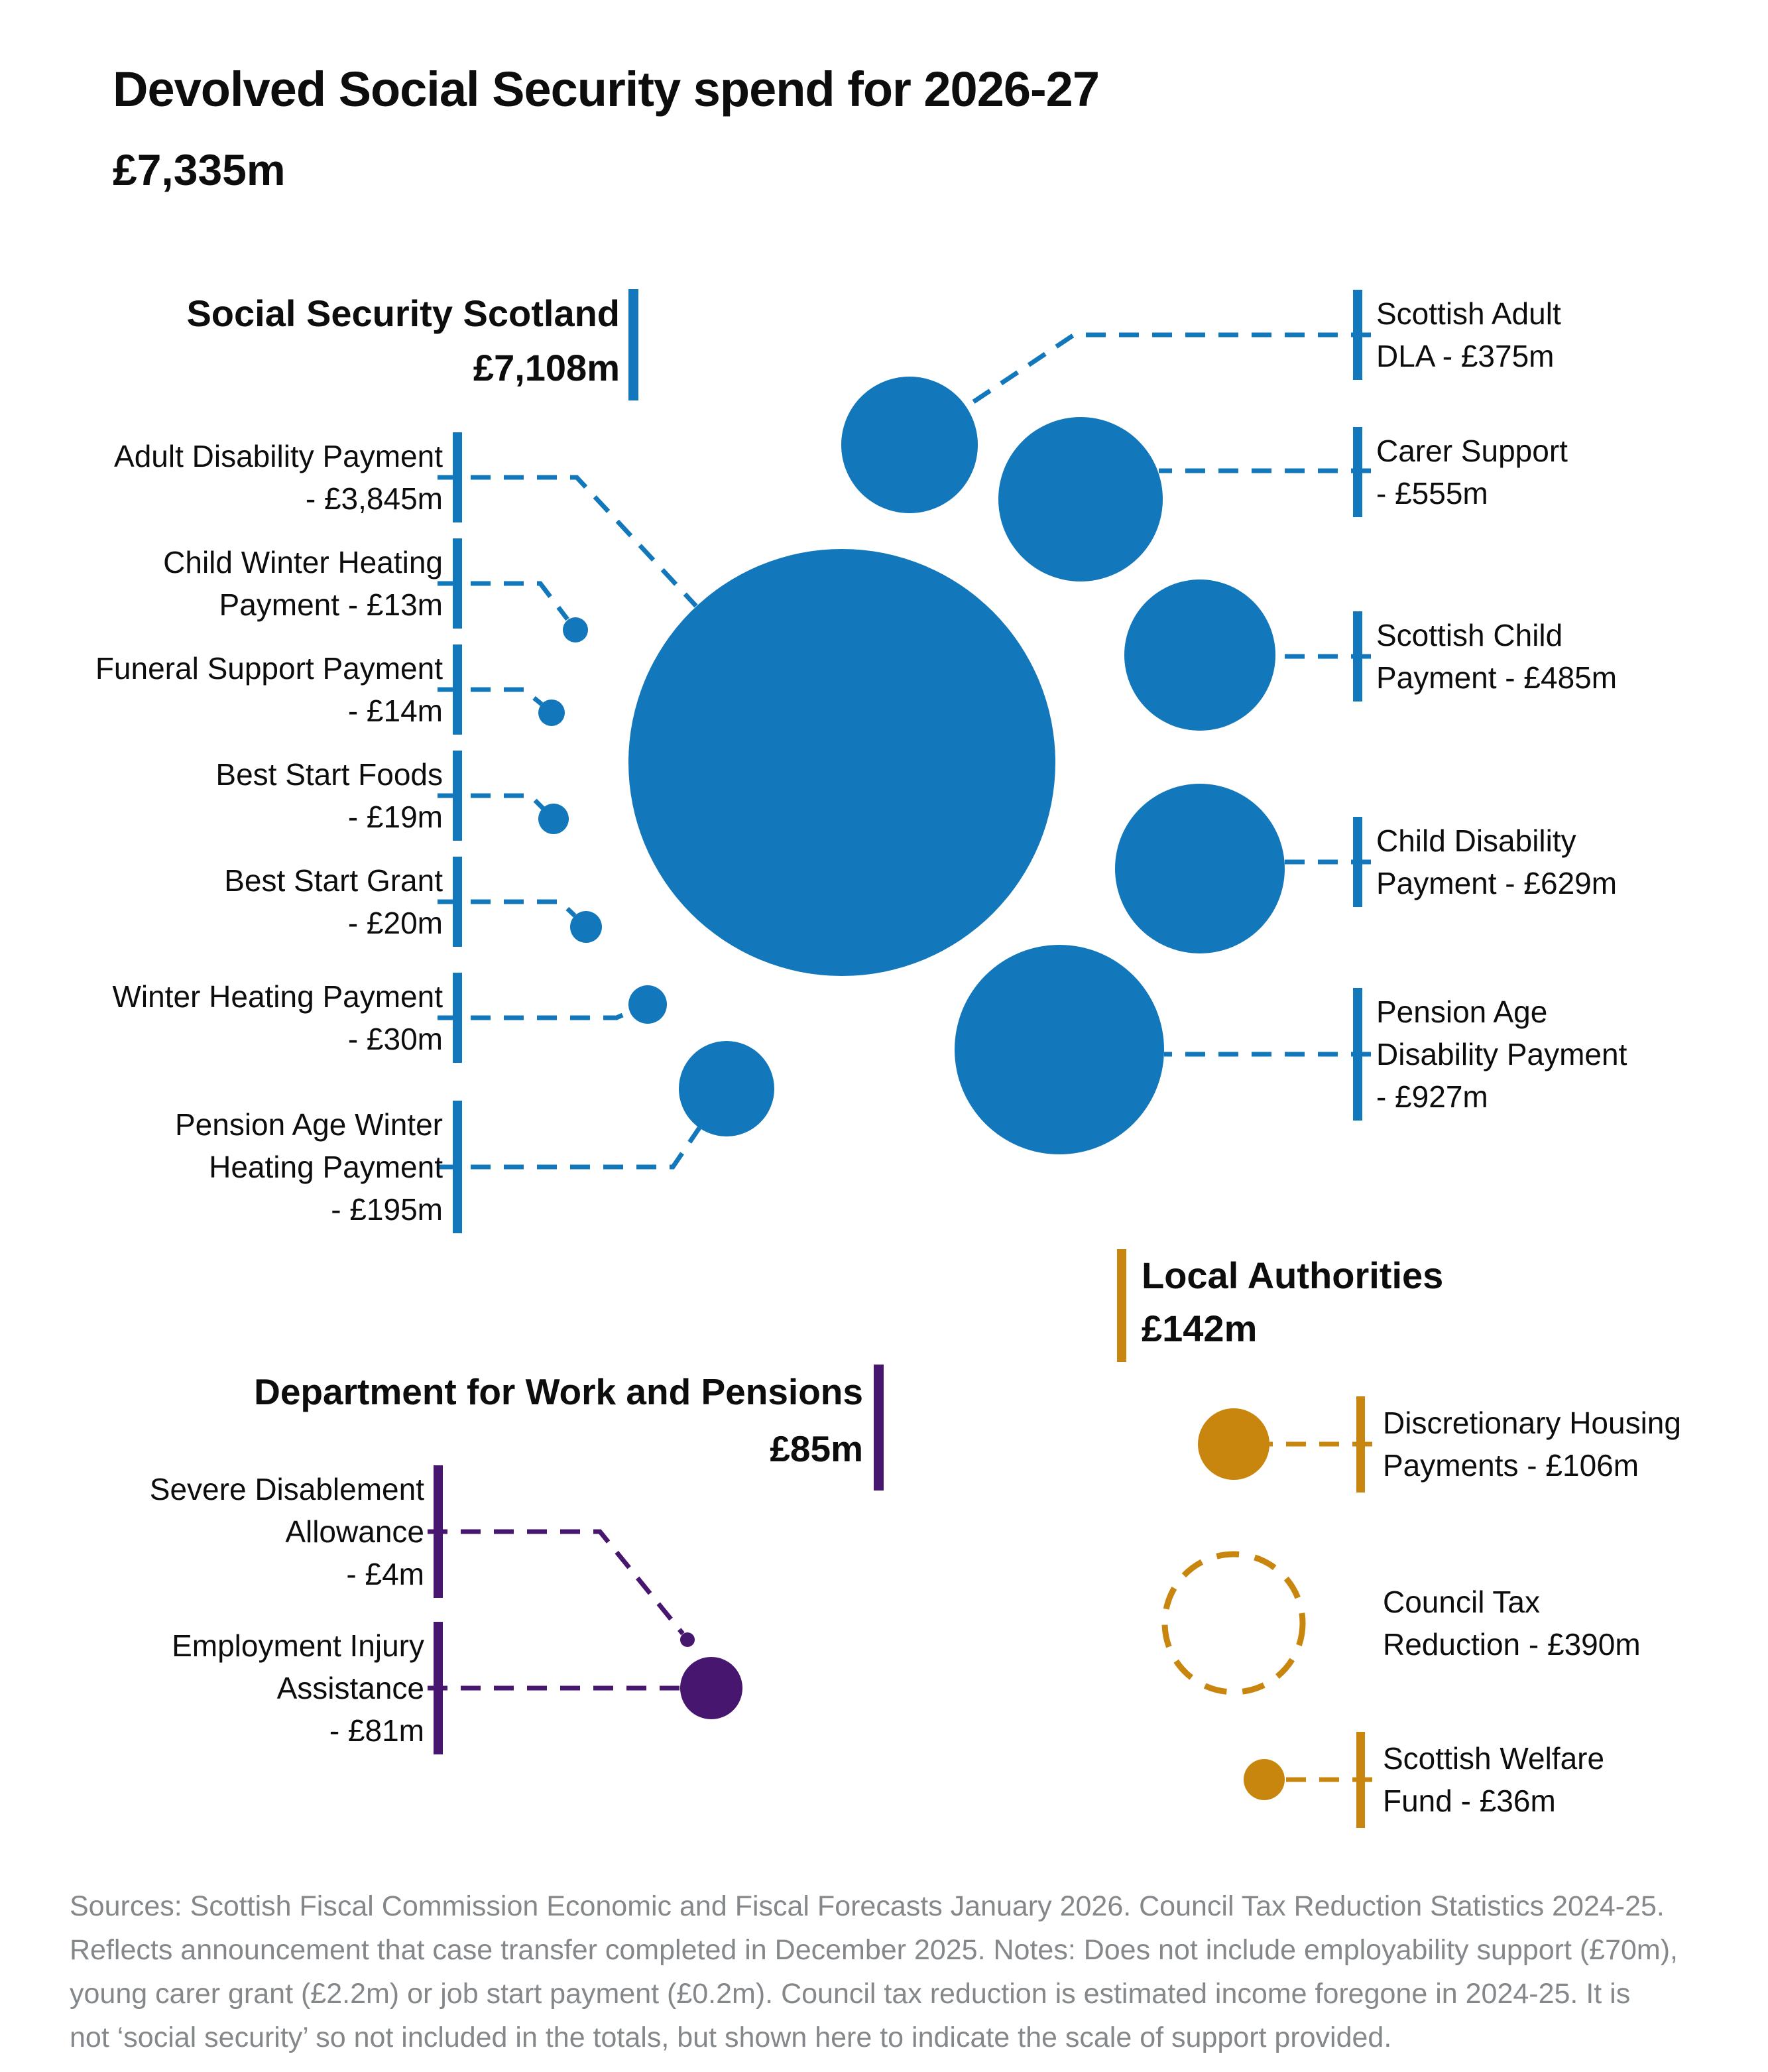 This screenshot has height=2072, width=1768. What do you see at coordinates (1476, 840) in the screenshot?
I see `label-line: Child Disability` at bounding box center [1476, 840].